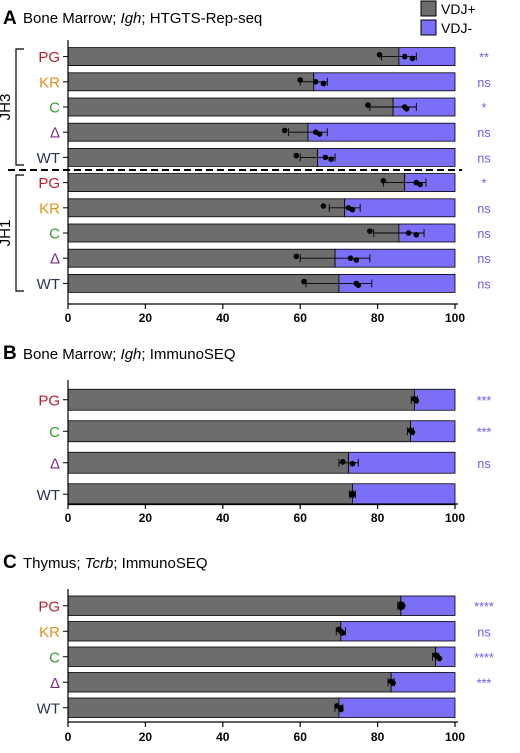 The height and width of the screenshot is (753, 520). Describe the element at coordinates (266, 605) in the screenshot. I see `bar-row: PG ****` at that location.